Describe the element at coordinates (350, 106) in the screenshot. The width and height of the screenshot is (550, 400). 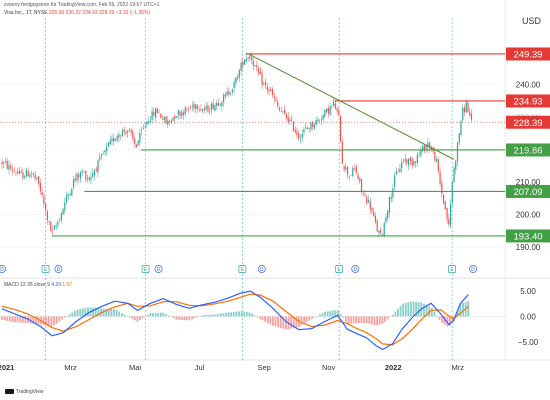
I see `trendline` at that location.